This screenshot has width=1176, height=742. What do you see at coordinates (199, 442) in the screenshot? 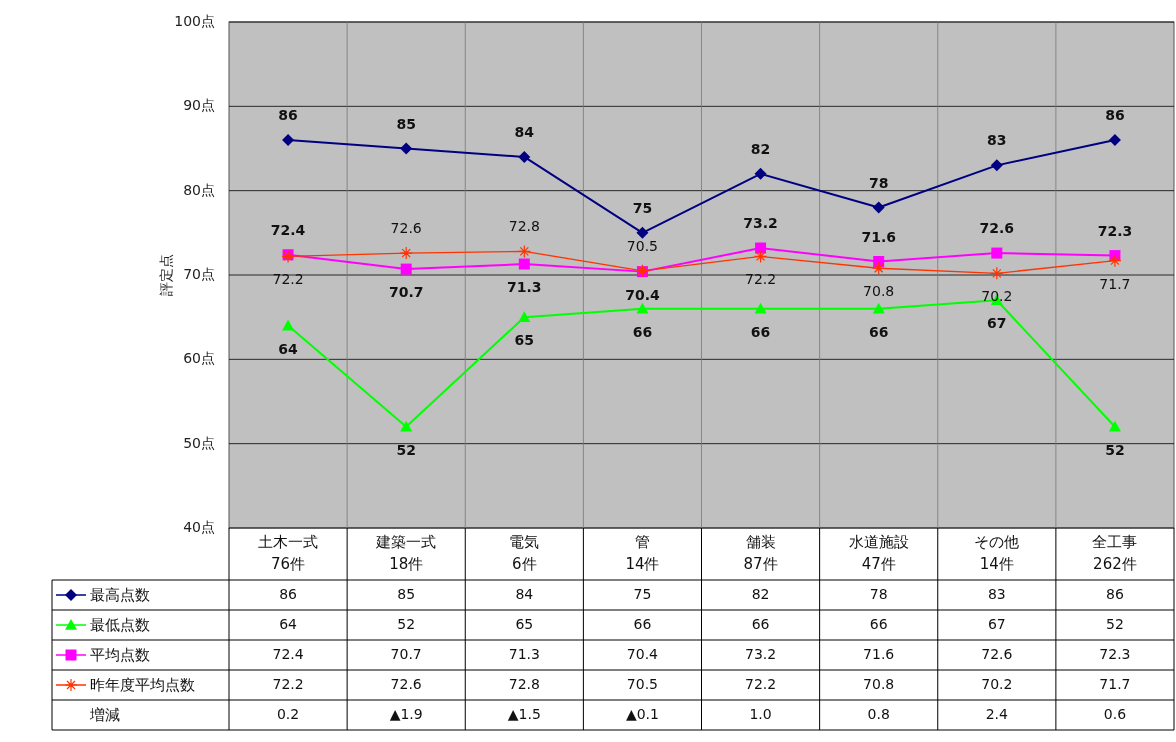
I see `y-tick-label: 50点` at bounding box center [199, 442].